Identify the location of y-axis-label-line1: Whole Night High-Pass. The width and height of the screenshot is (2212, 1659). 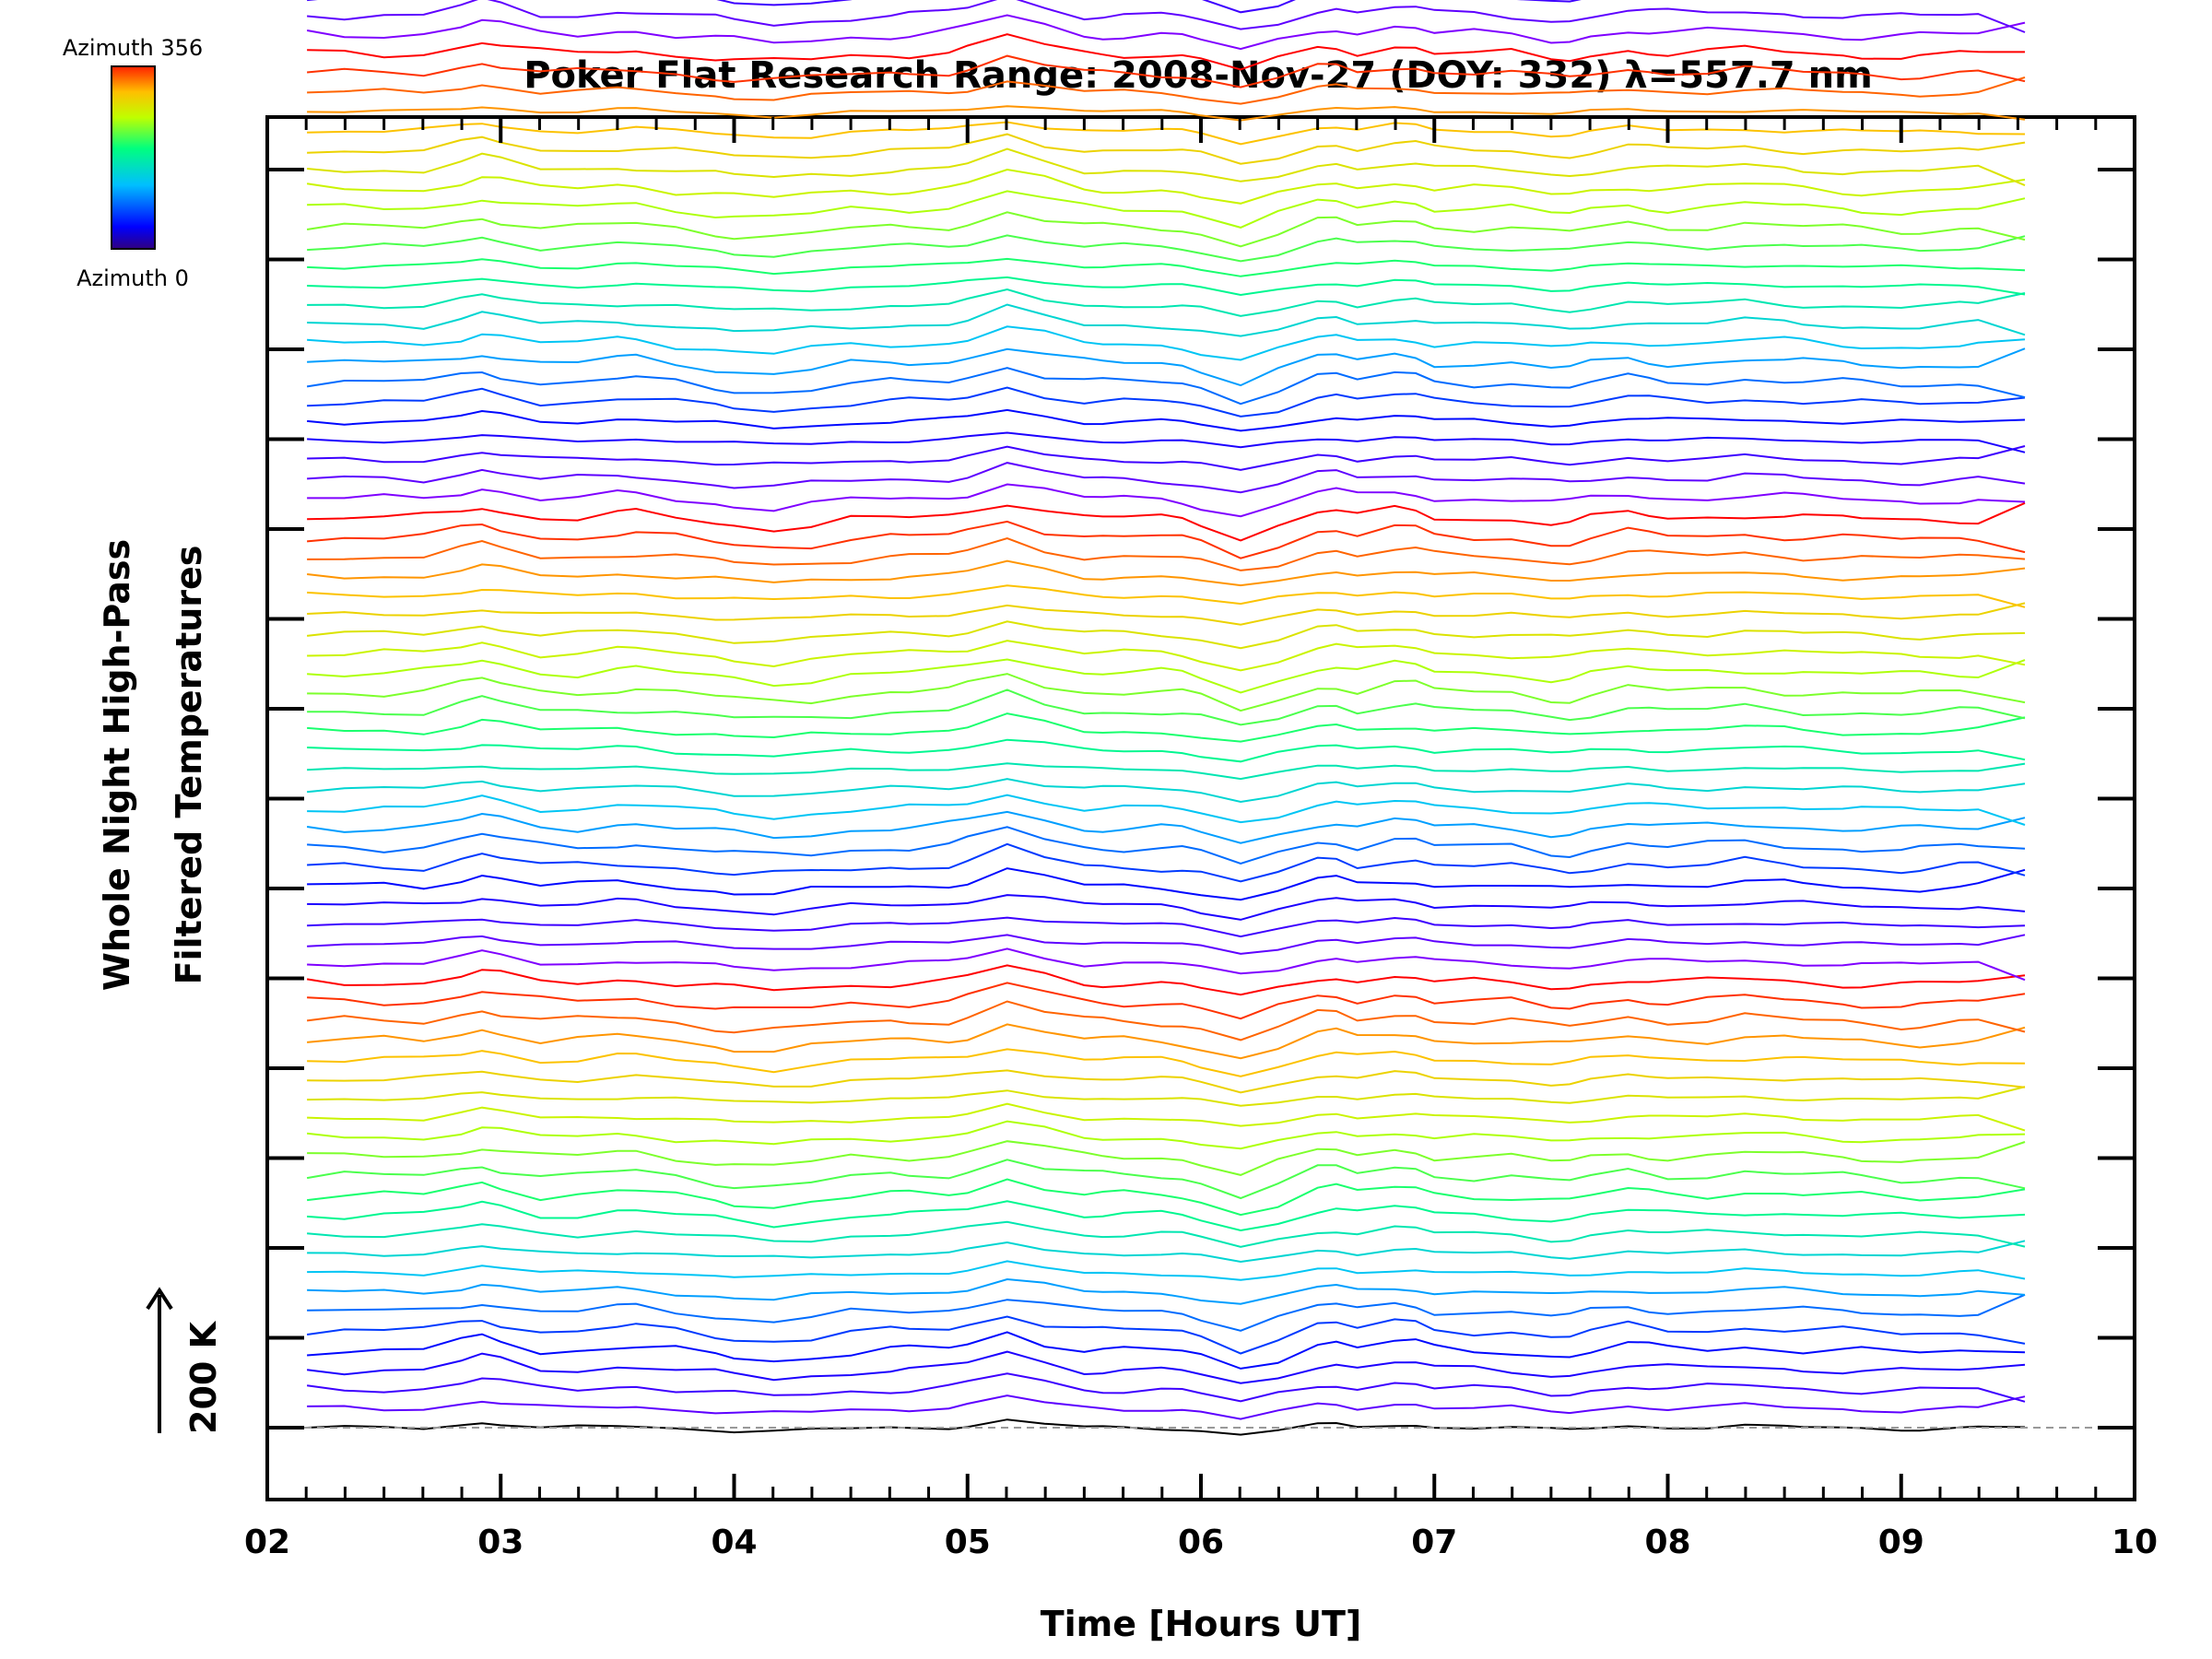
(117, 765).